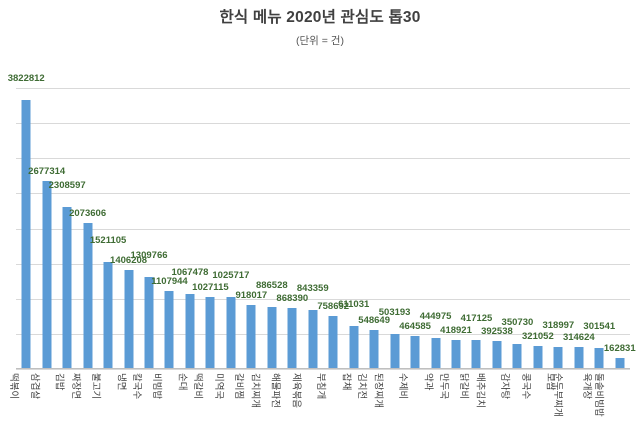 This screenshot has width=640, height=438. Describe the element at coordinates (374, 321) in the screenshot. I see `bar-value-label: 548649` at that location.